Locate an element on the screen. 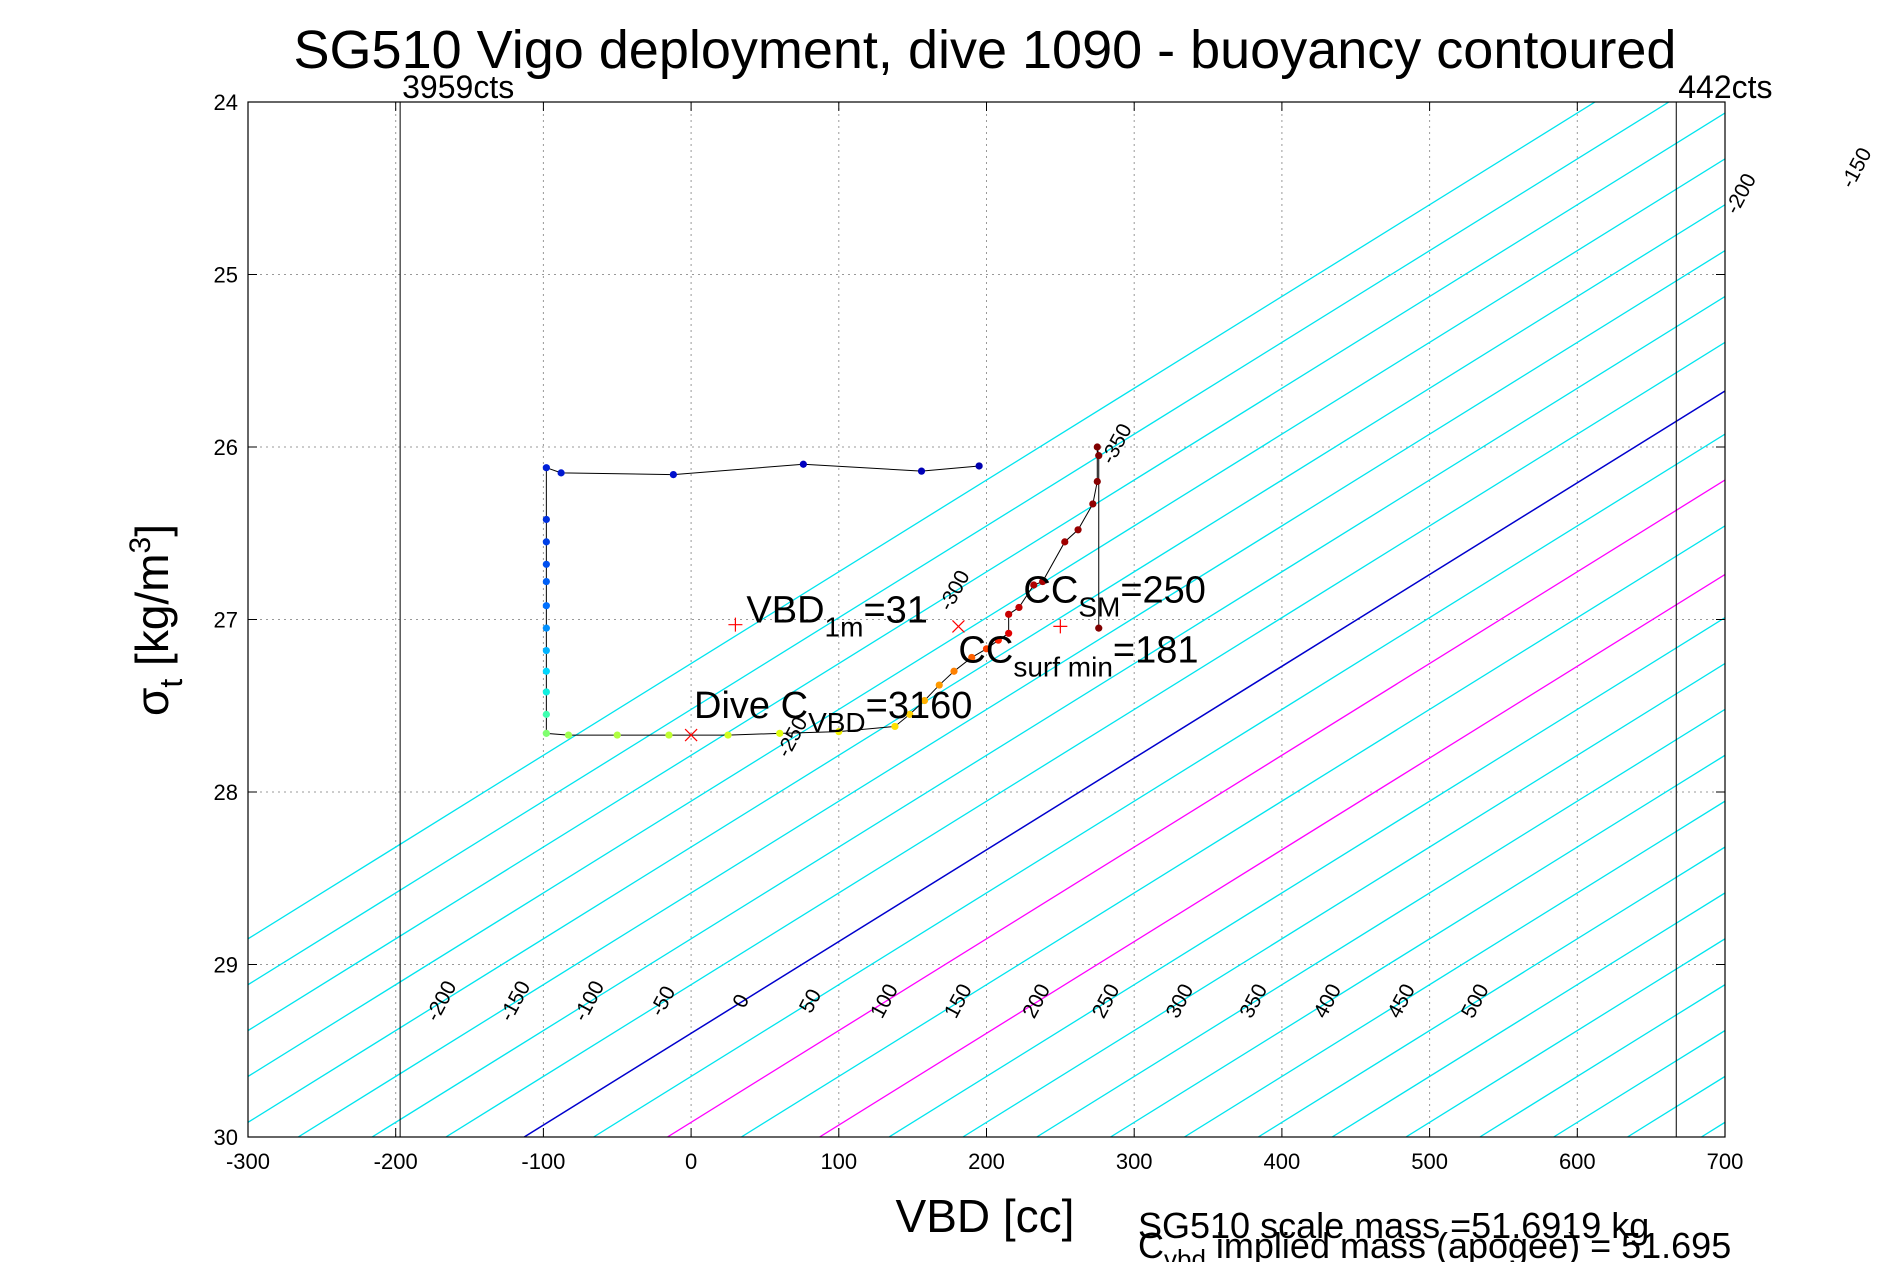 The height and width of the screenshot is (1262, 1891). y-tick-label: 27 is located at coordinates (226, 620).